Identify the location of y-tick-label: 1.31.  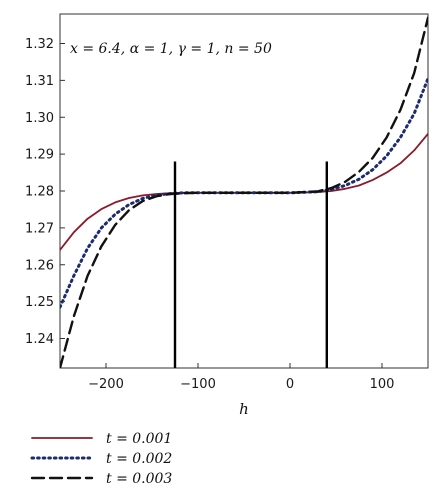
(39, 81).